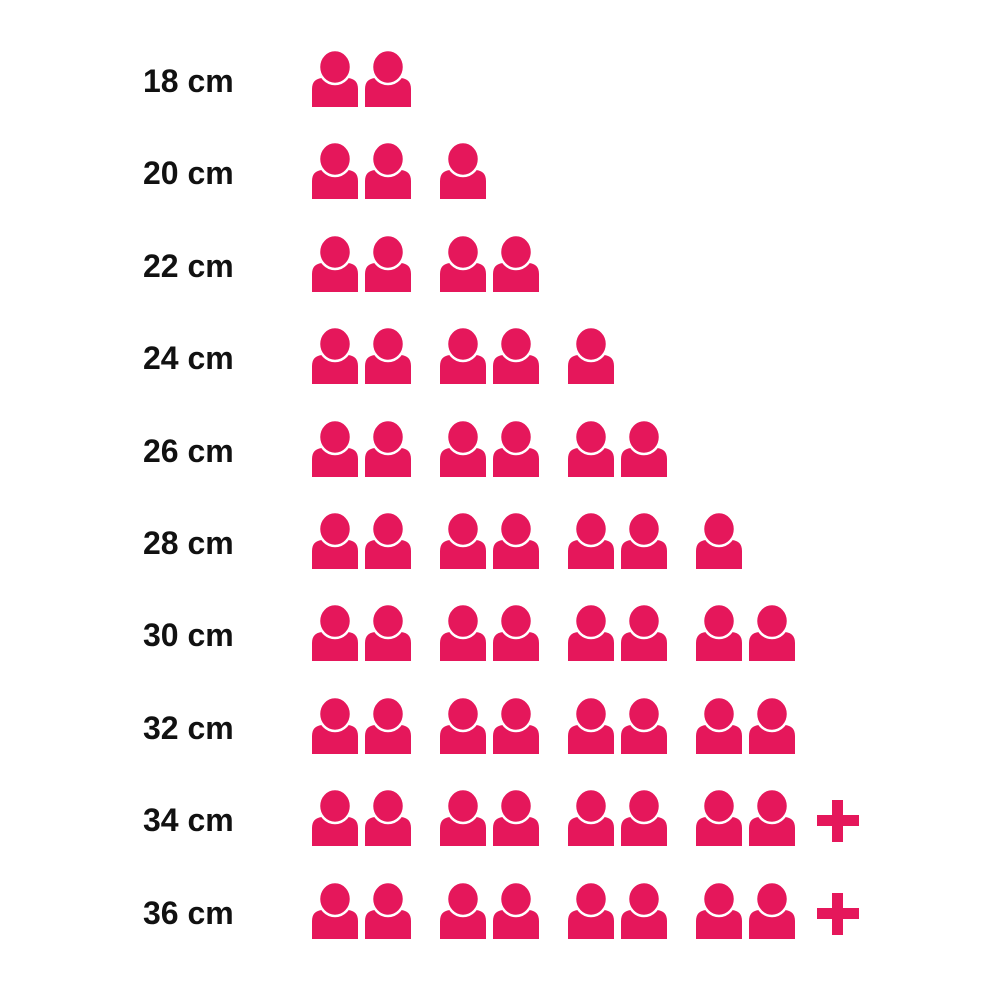  Describe the element at coordinates (500, 172) in the screenshot. I see `pictogram-row: 20 cm` at that location.